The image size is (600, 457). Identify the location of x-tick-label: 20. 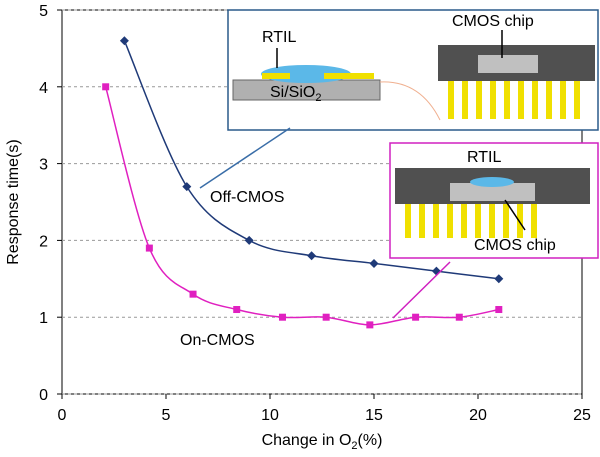
(478, 415).